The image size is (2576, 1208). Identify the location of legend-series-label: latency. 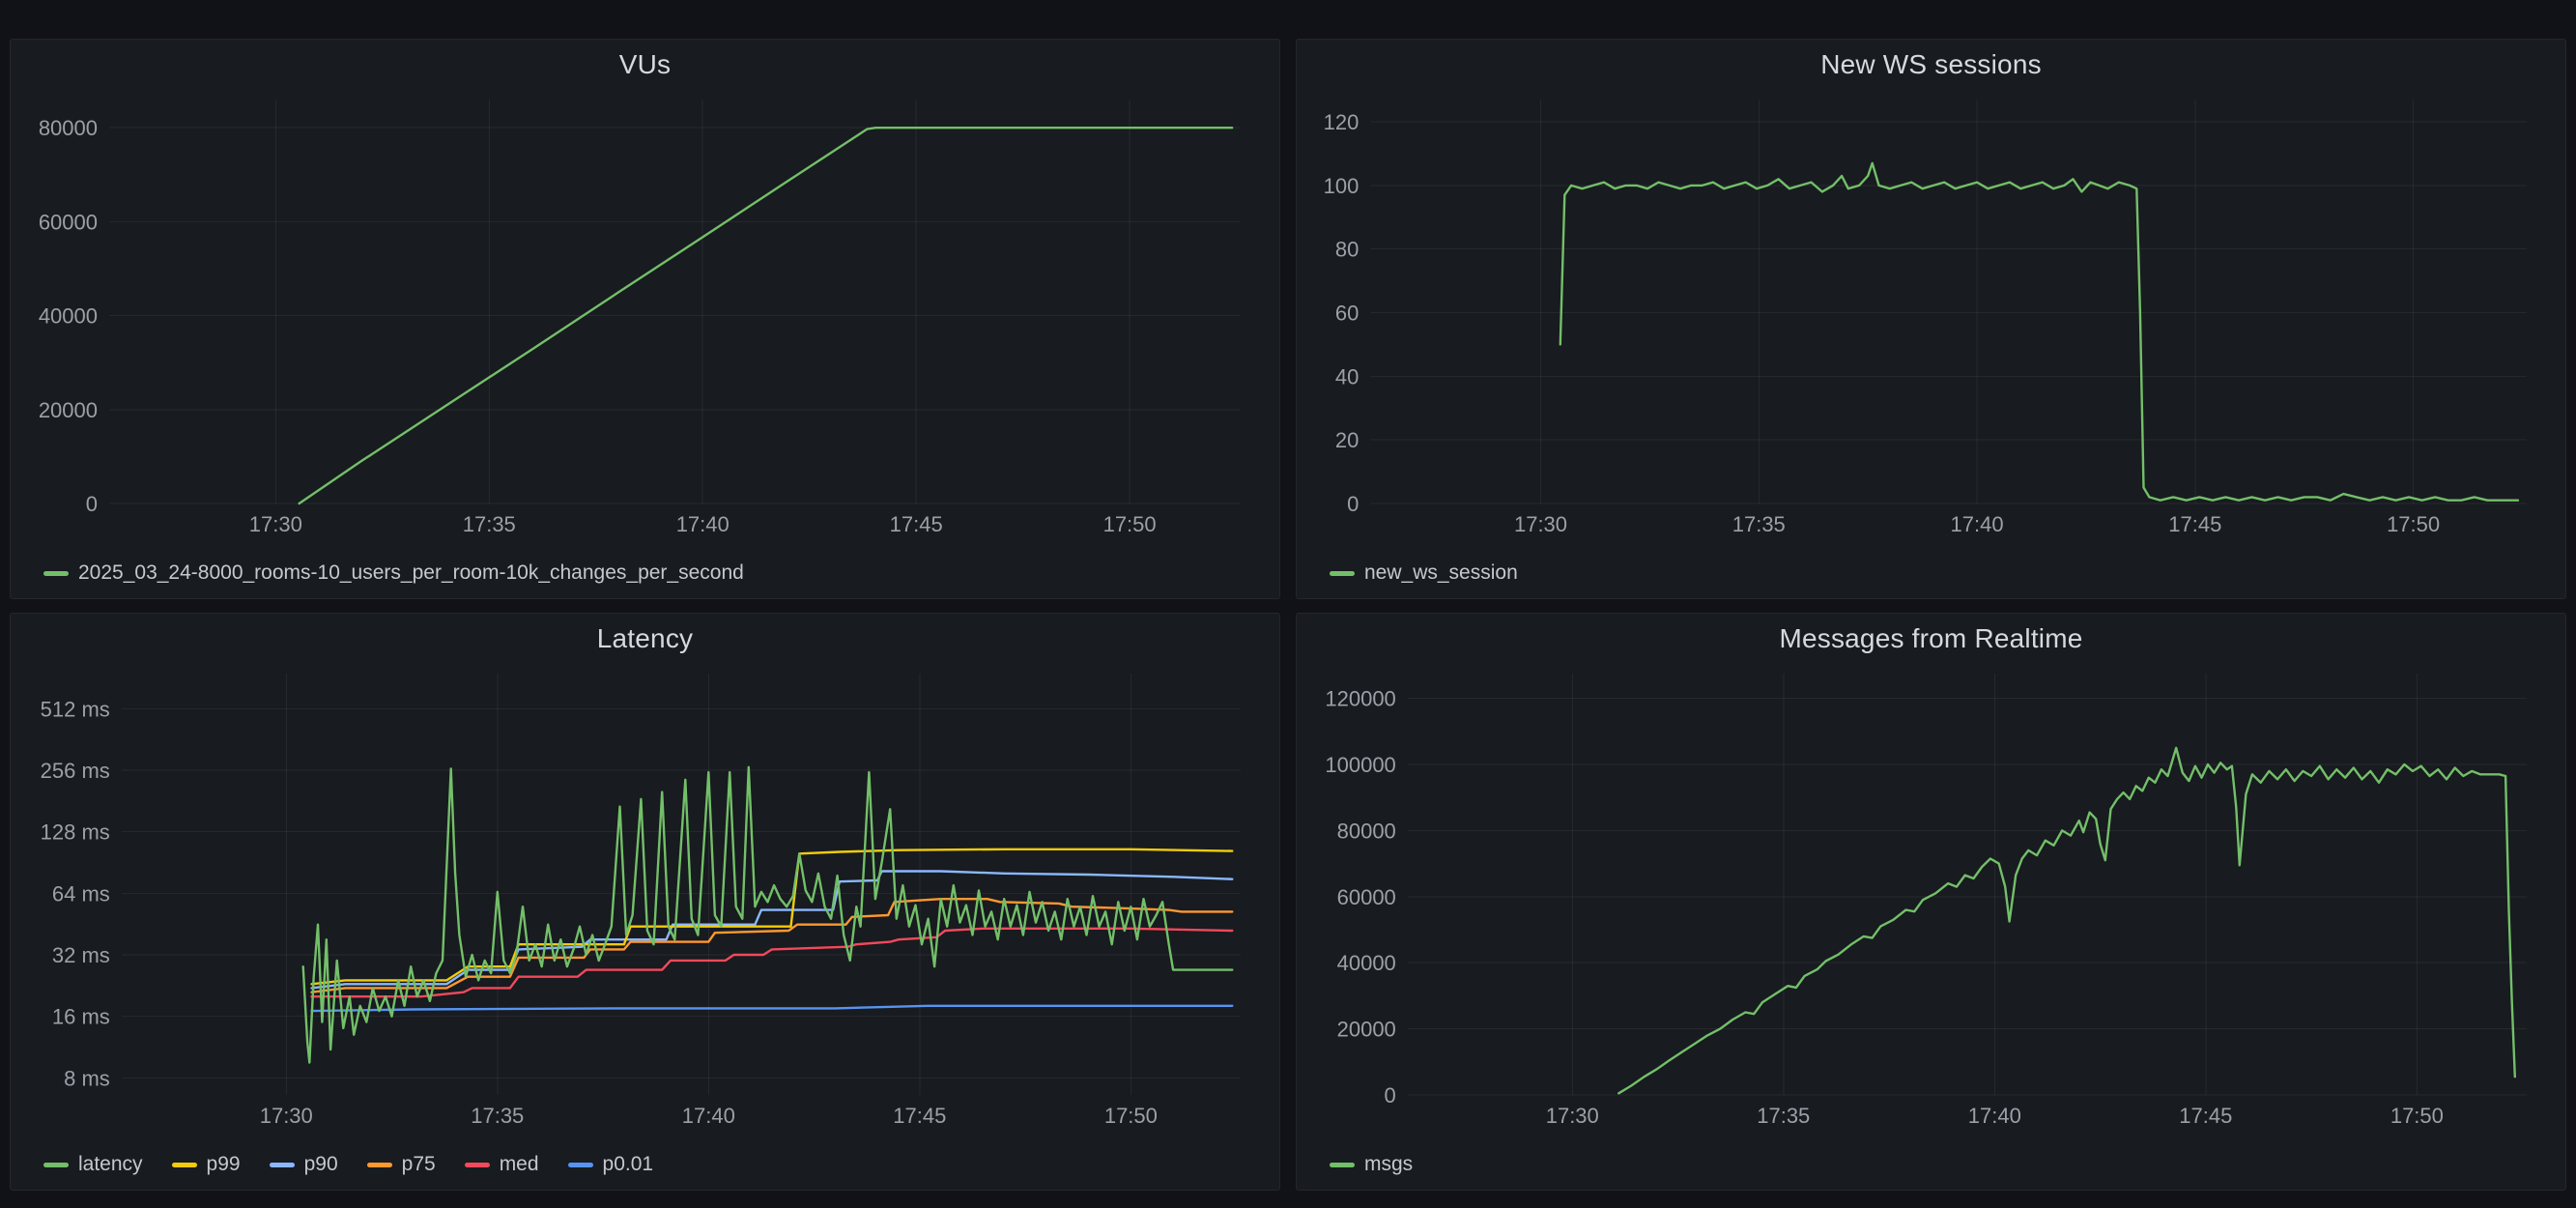
(111, 1164).